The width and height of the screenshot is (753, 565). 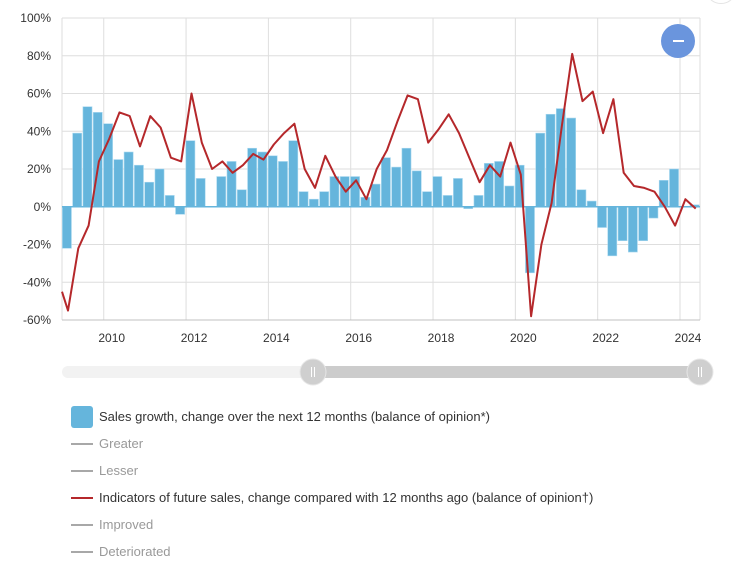 I want to click on y-tick-label: 40%, so click(x=39, y=131).